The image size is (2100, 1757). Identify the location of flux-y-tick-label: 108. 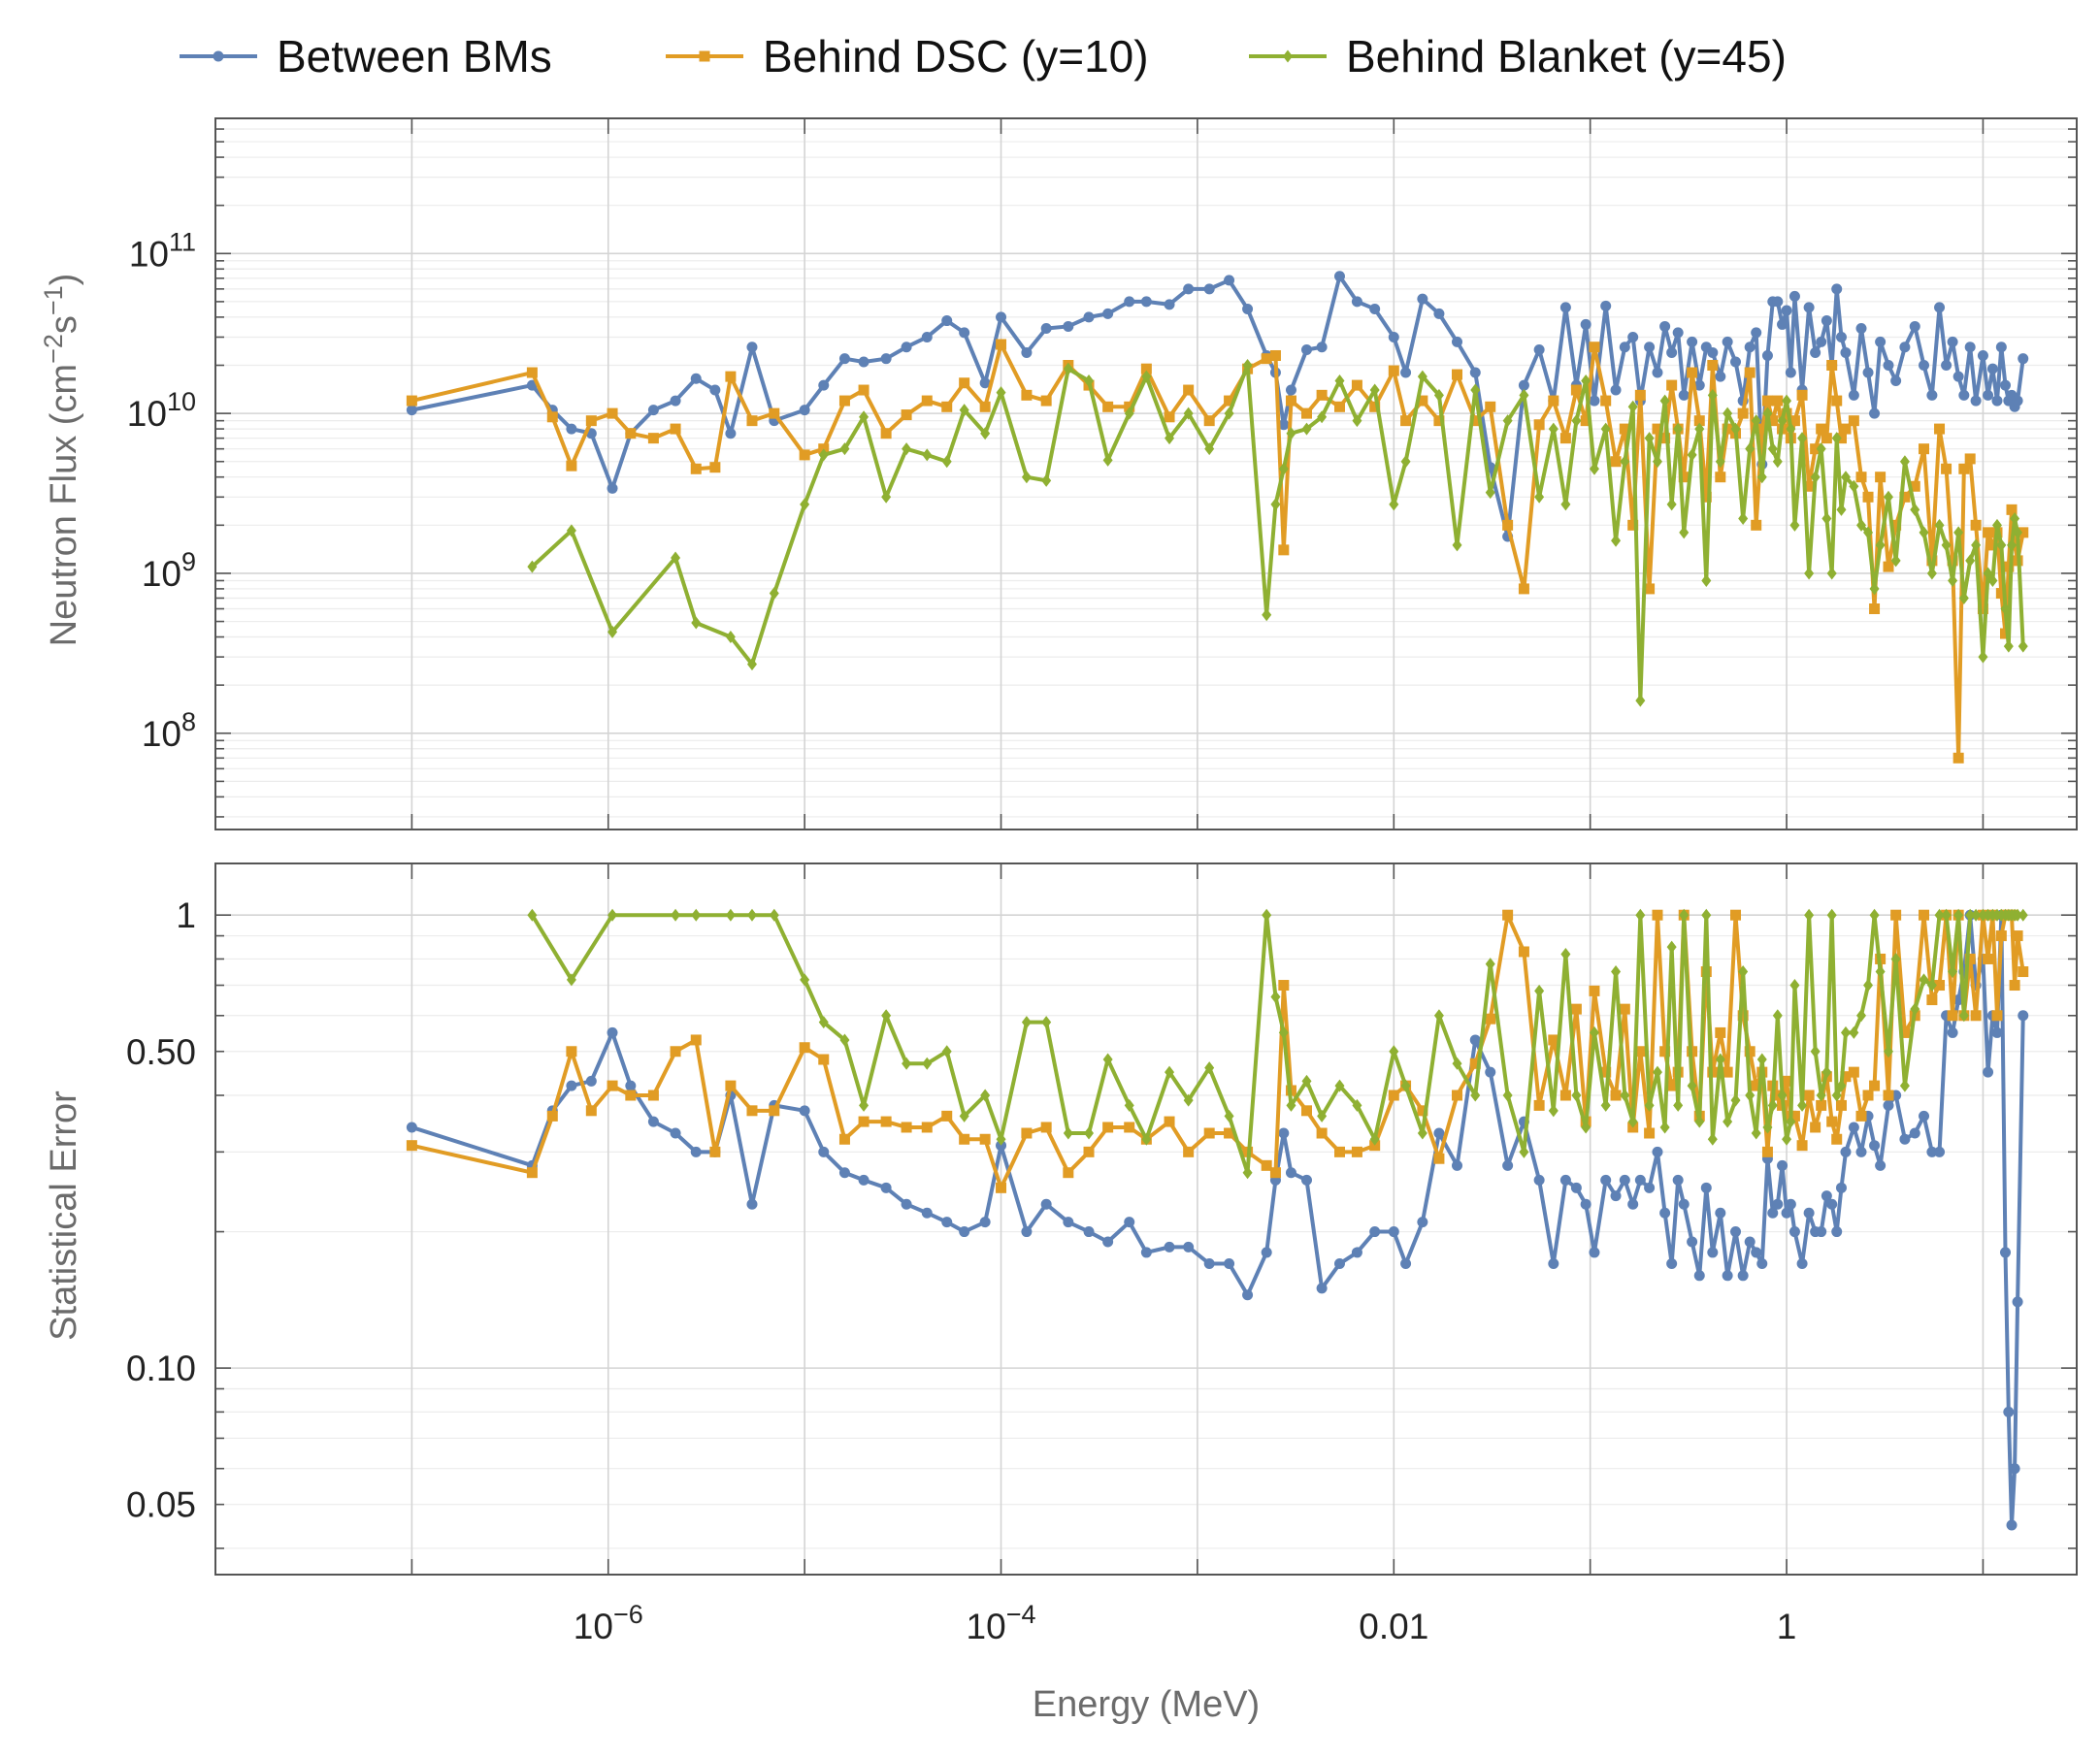
(169, 730).